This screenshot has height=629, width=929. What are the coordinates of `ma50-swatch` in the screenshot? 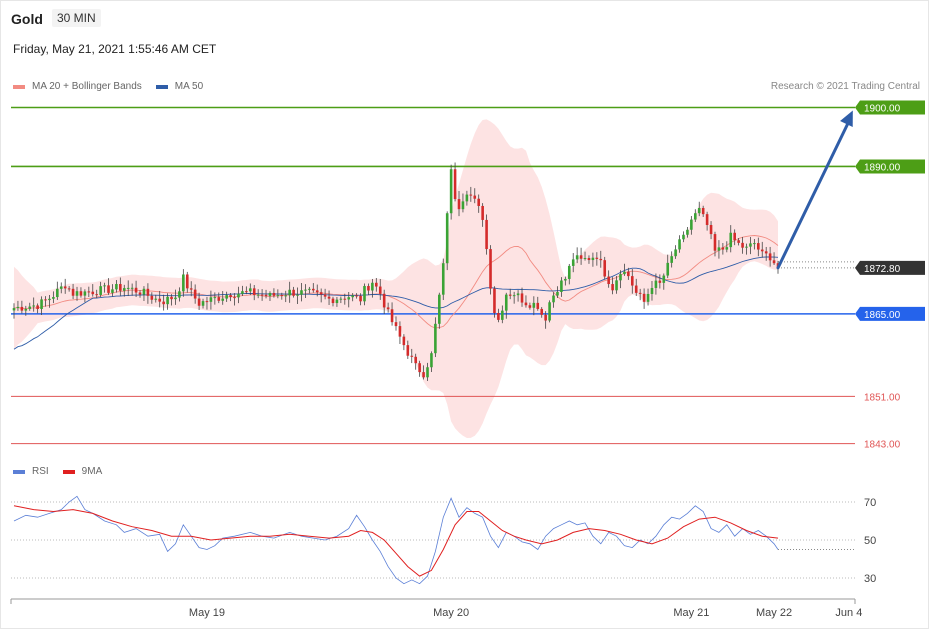 It's located at (161, 86).